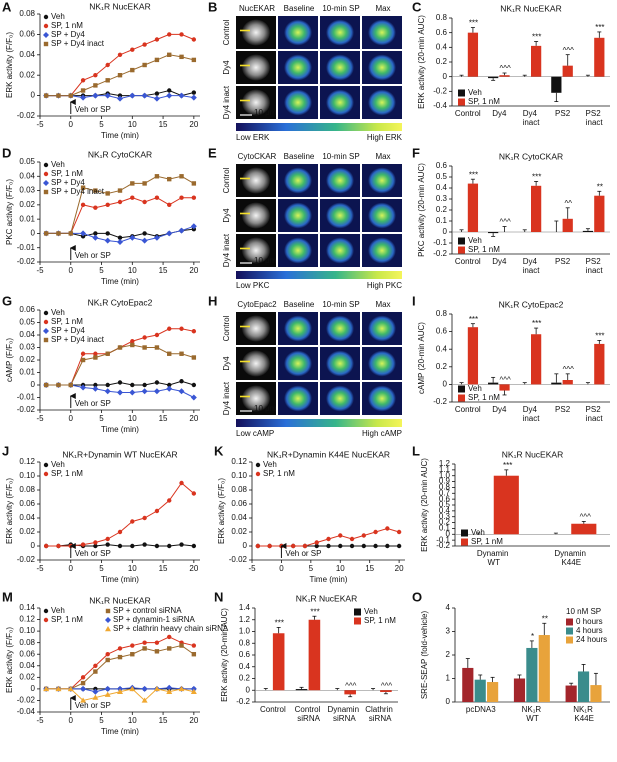  I want to click on legend-label: SP + control siRNA, so click(147, 610).